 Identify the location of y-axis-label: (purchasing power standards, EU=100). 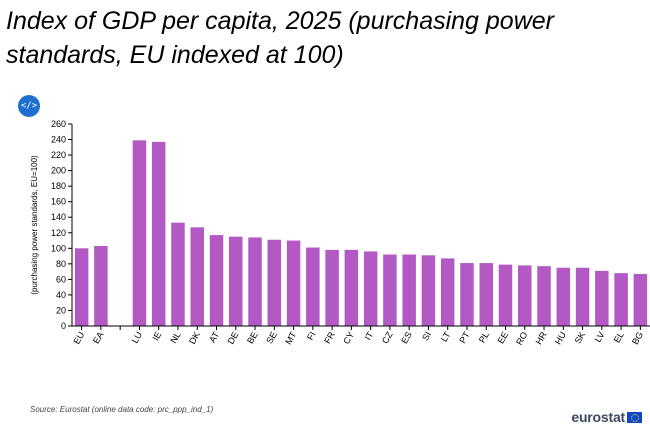
(34, 225).